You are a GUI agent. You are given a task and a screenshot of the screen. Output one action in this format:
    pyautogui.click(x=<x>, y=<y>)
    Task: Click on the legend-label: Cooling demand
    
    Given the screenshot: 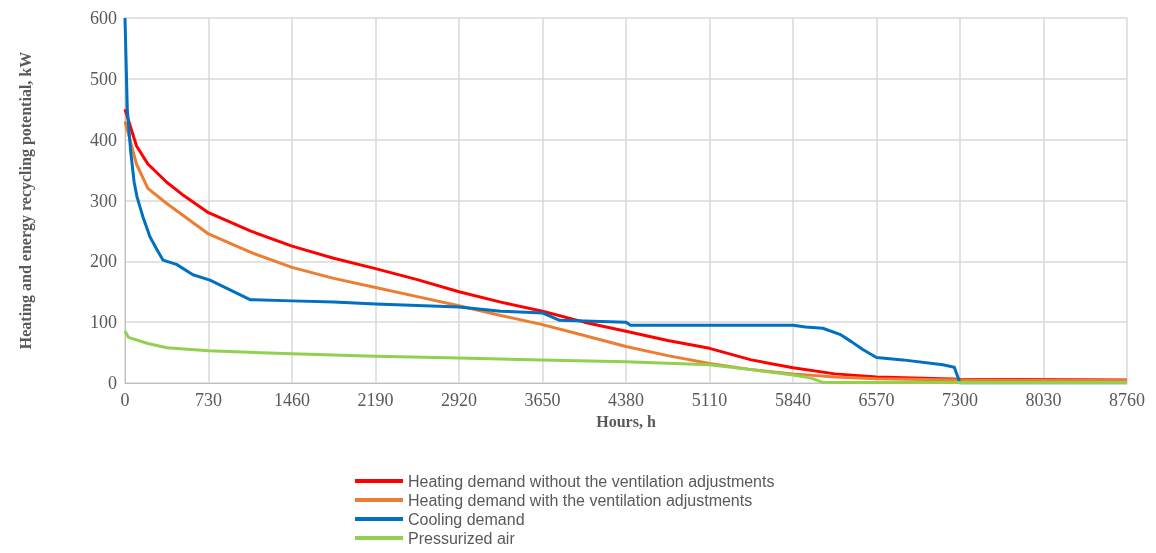 What is the action you would take?
    pyautogui.click(x=466, y=519)
    